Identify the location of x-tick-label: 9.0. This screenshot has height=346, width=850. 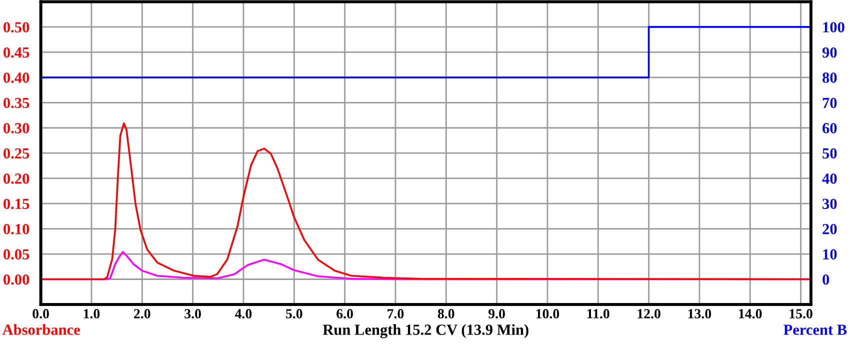
(496, 313).